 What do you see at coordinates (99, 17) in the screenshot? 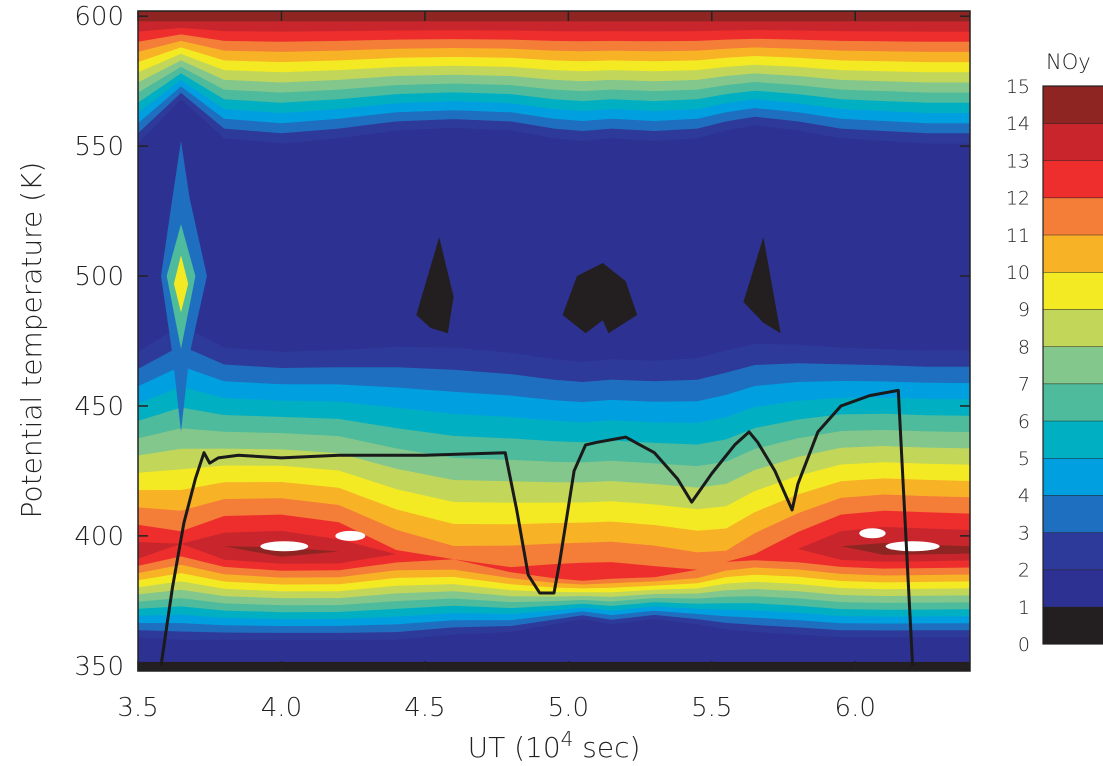
I see `y-tick-label: 600` at bounding box center [99, 17].